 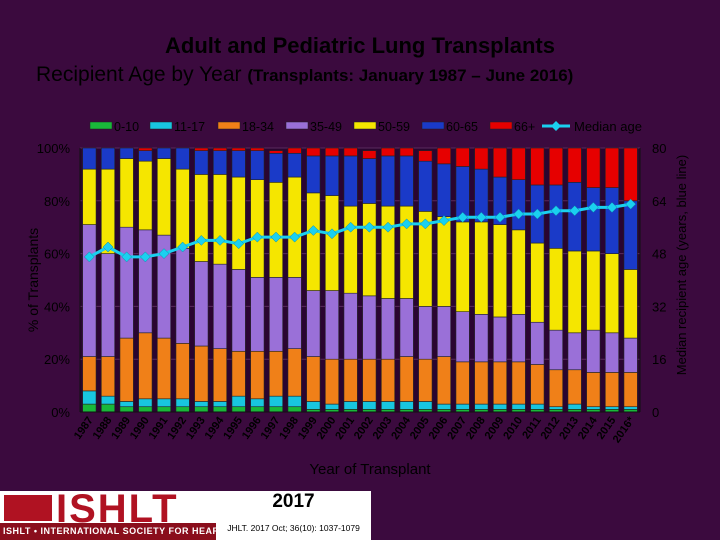 I want to click on bar-35-49-2006, so click(x=444, y=331).